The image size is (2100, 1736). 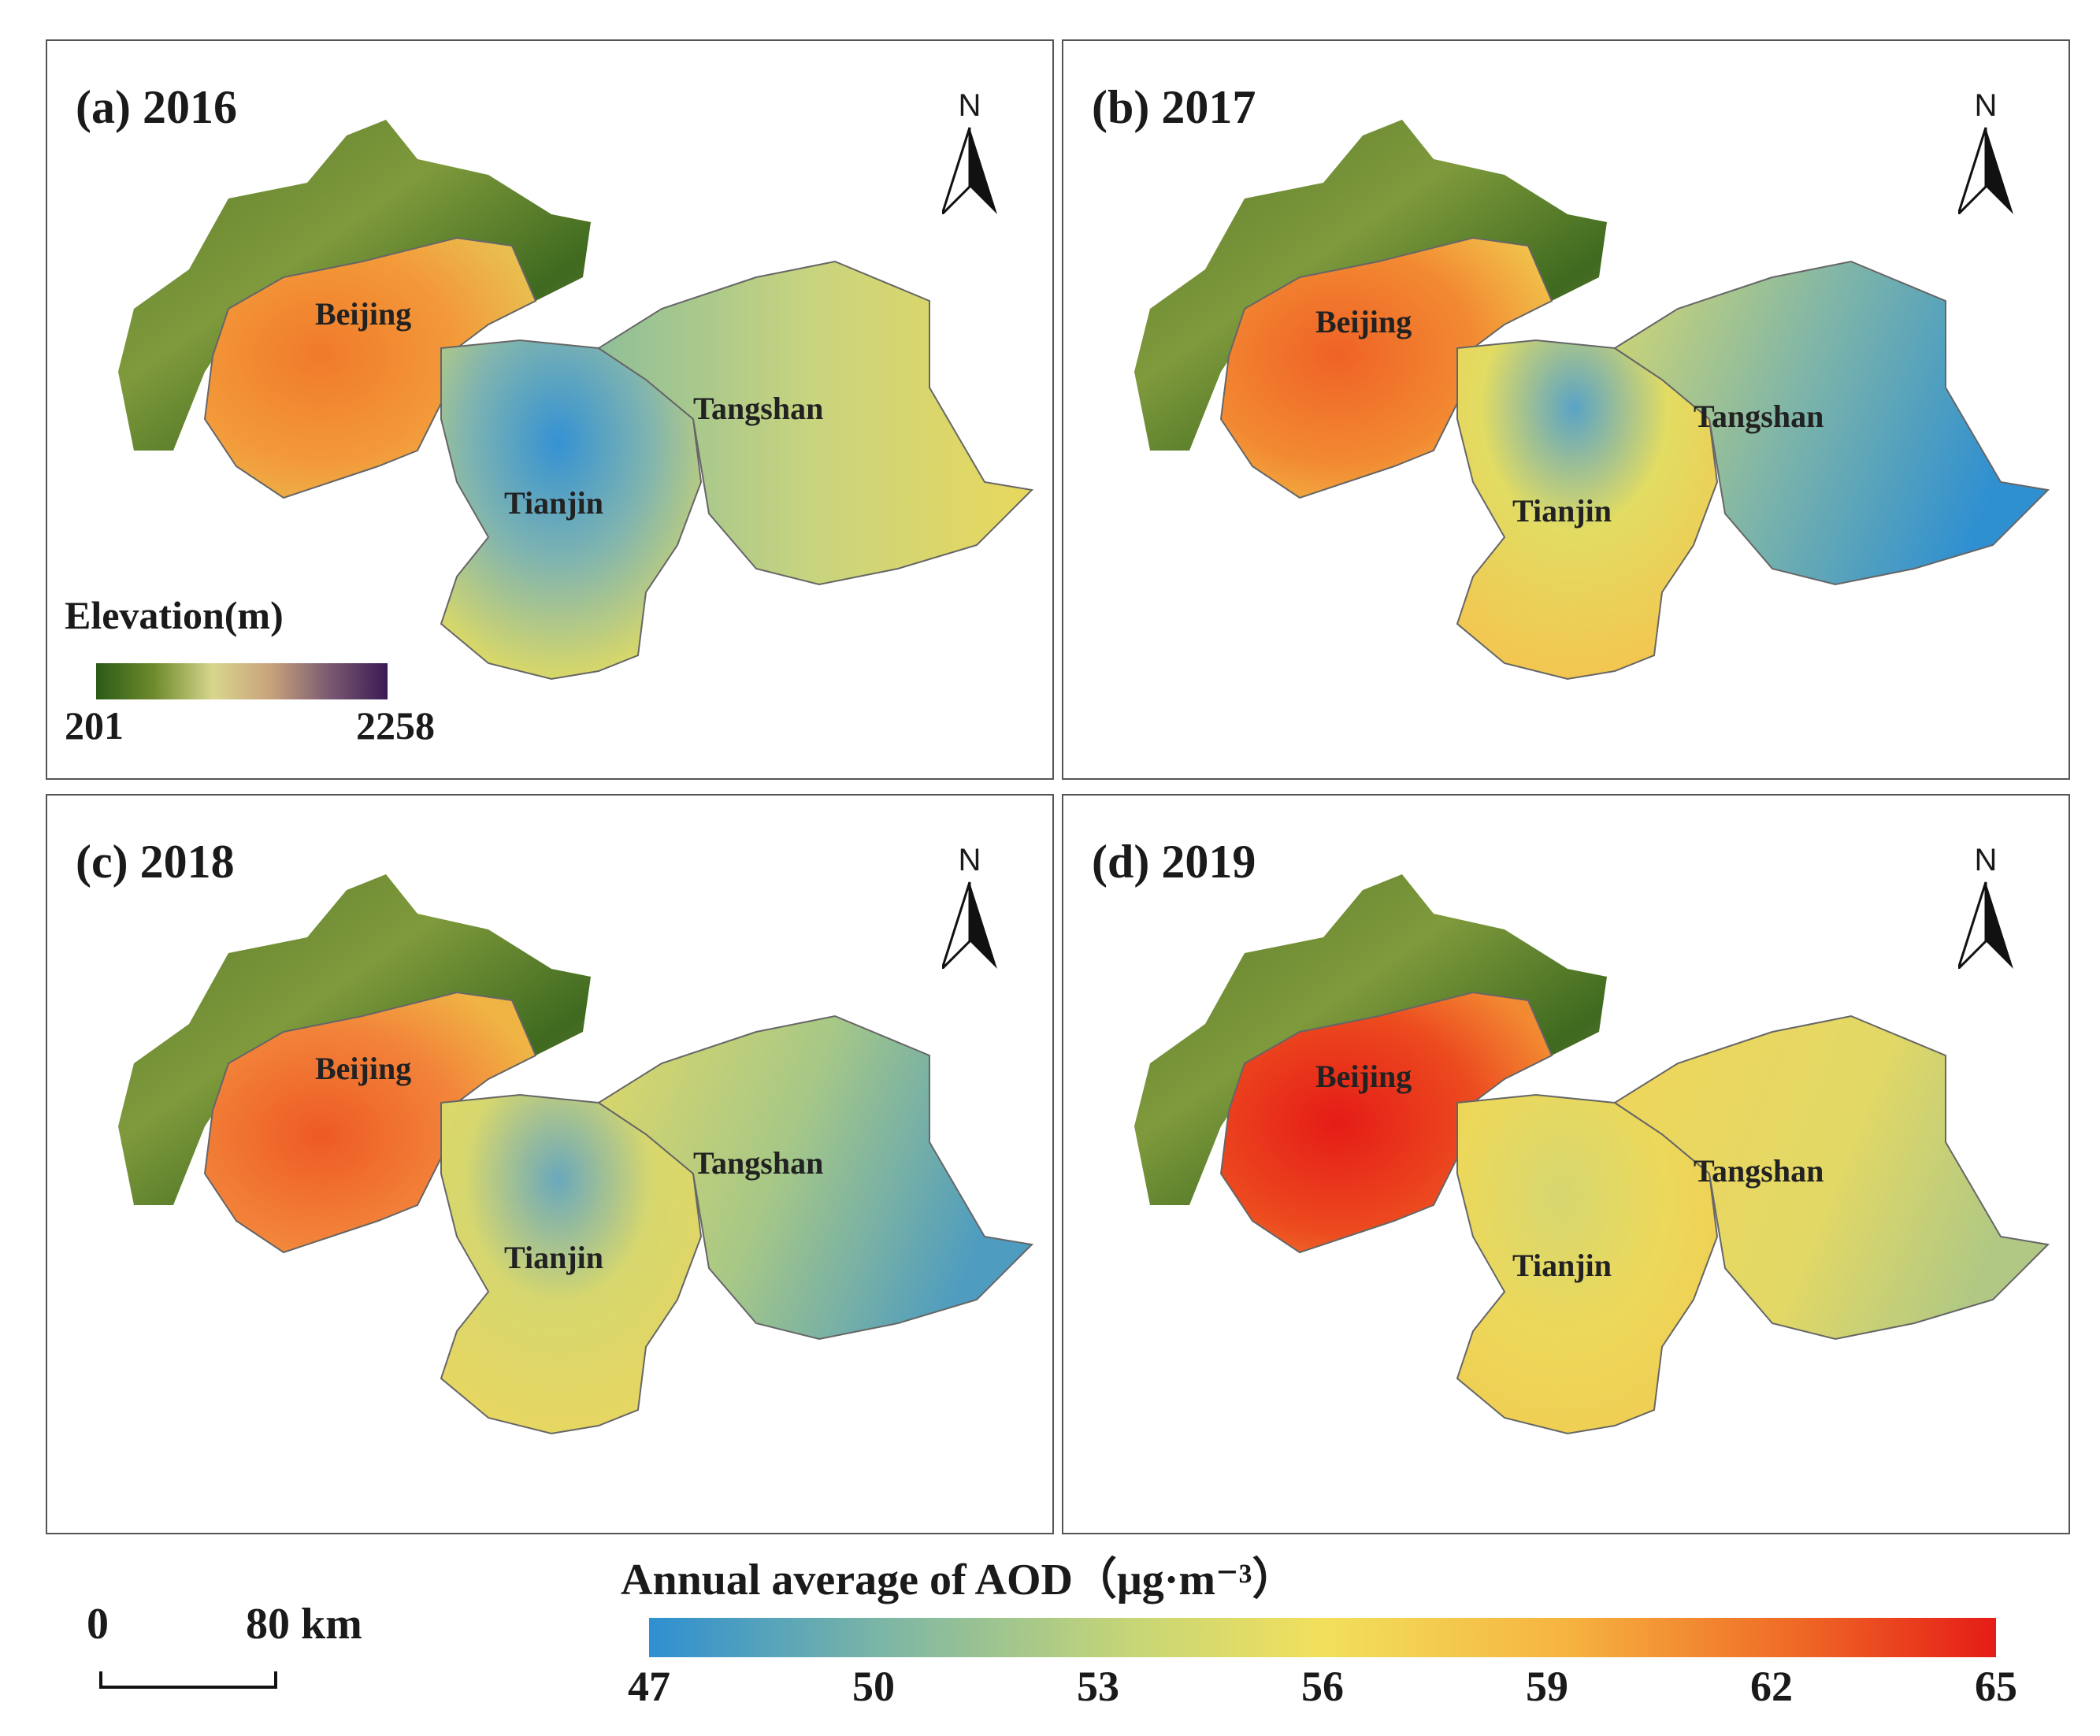 I want to click on aod-tick-label: 47, so click(x=649, y=1687).